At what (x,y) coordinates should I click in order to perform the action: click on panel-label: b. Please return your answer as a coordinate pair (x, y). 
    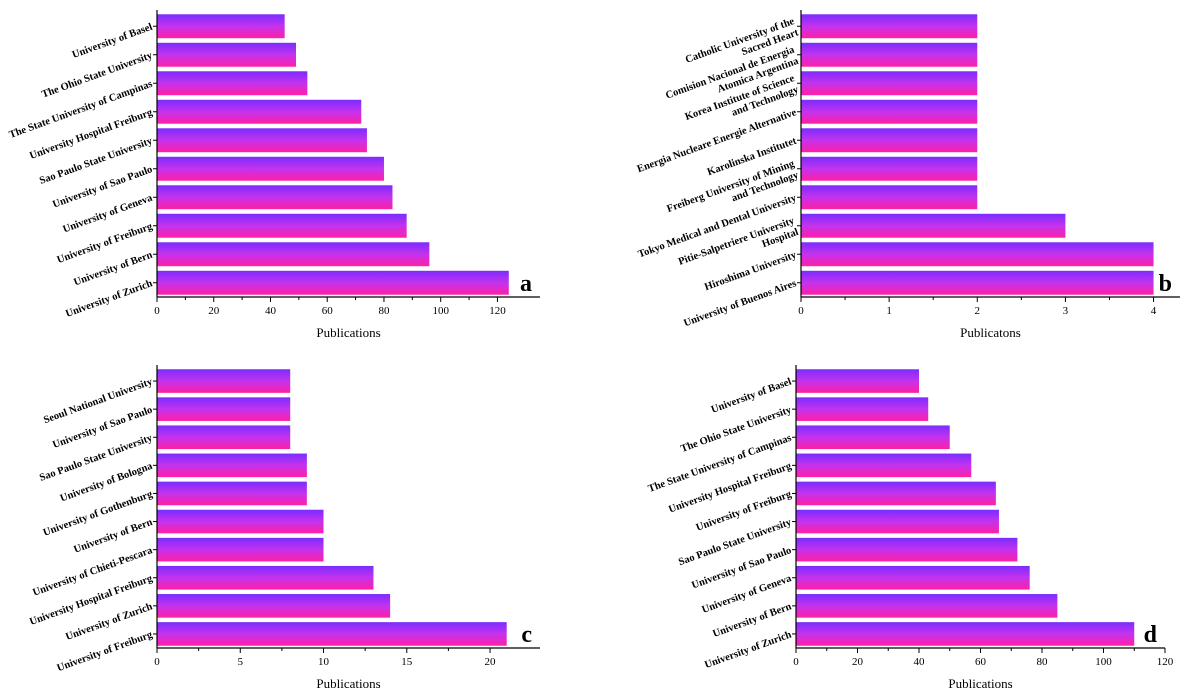
    Looking at the image, I should click on (1165, 284).